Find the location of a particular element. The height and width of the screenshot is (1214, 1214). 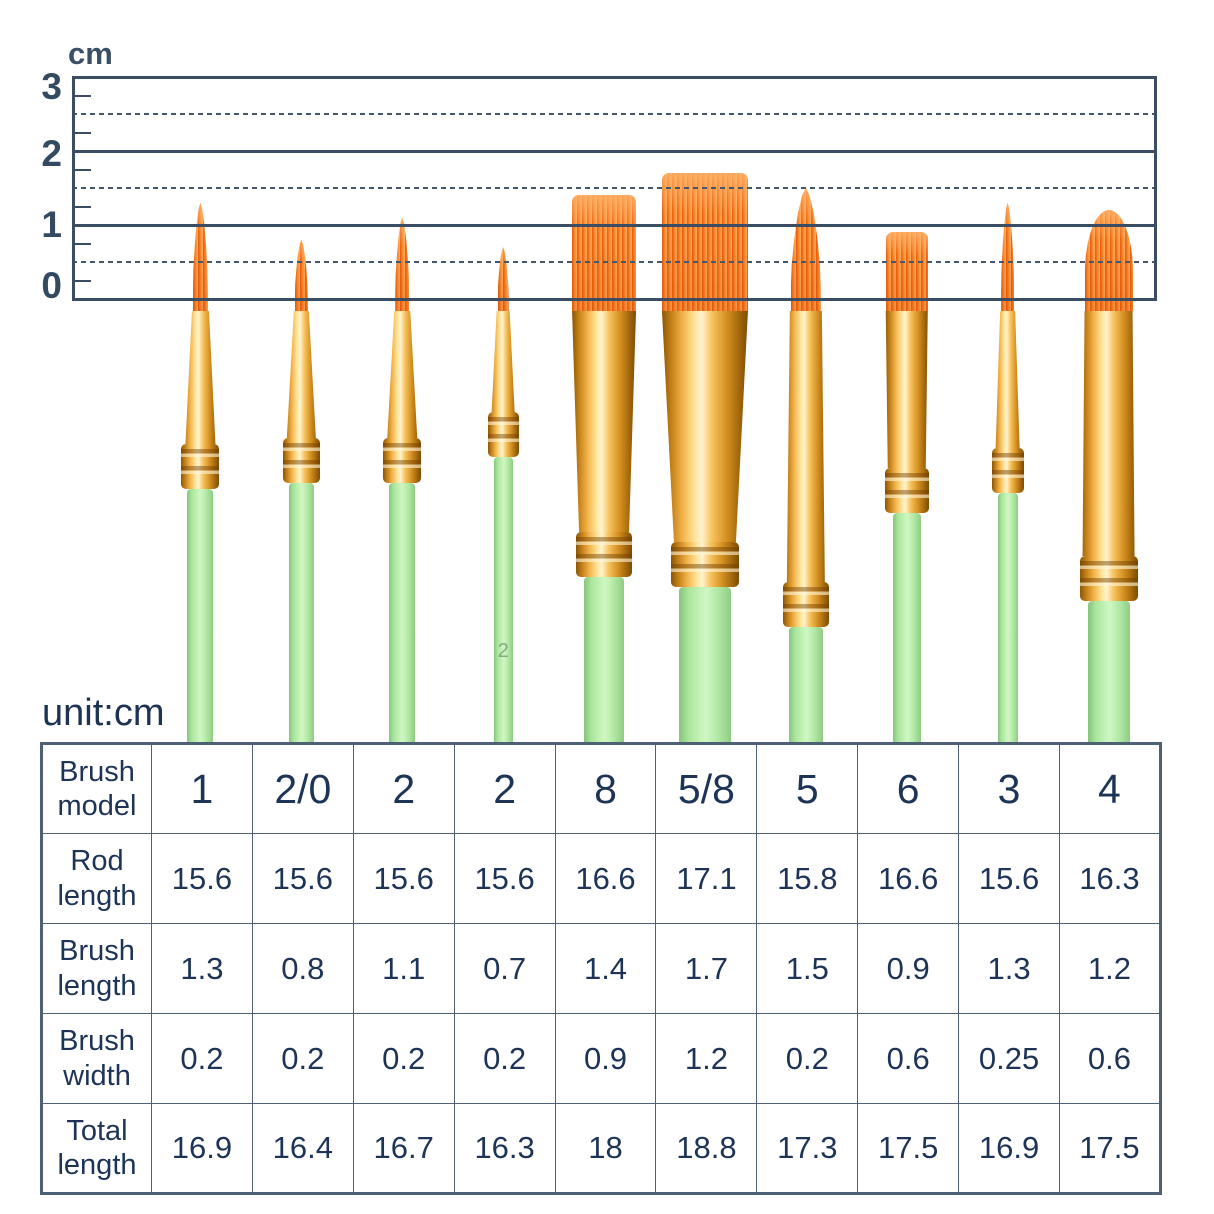

table-cell: 17.1 is located at coordinates (706, 878).